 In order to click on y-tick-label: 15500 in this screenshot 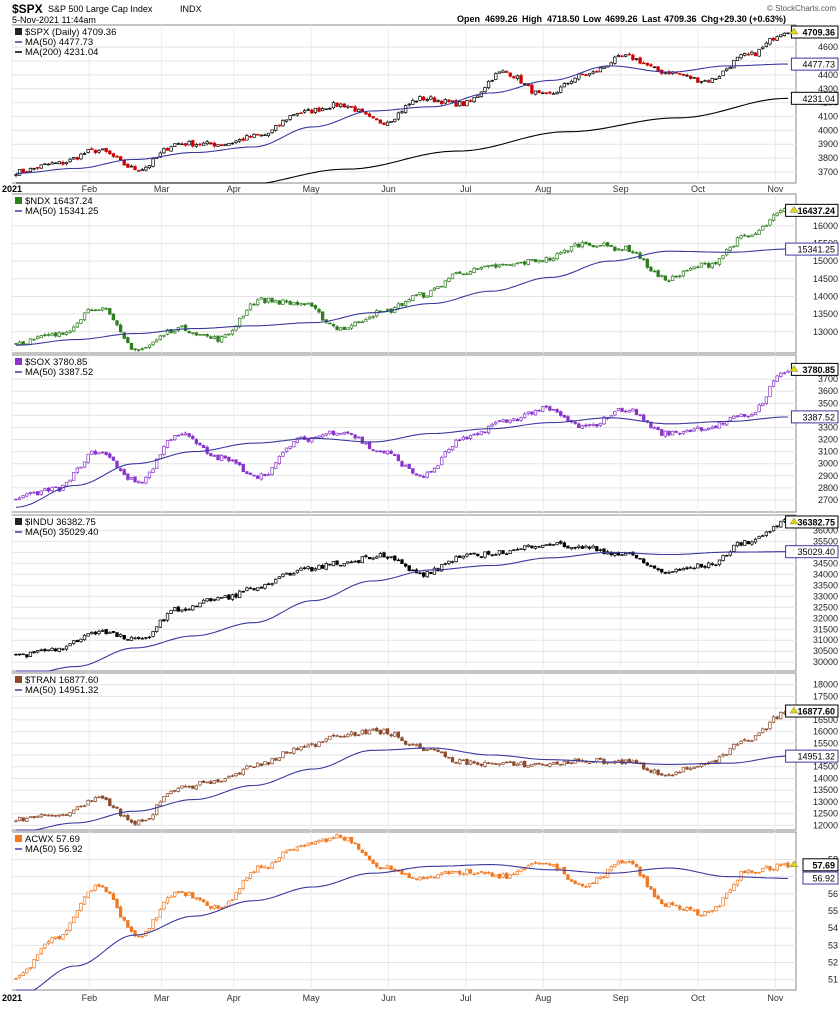, I will do `click(825, 743)`.